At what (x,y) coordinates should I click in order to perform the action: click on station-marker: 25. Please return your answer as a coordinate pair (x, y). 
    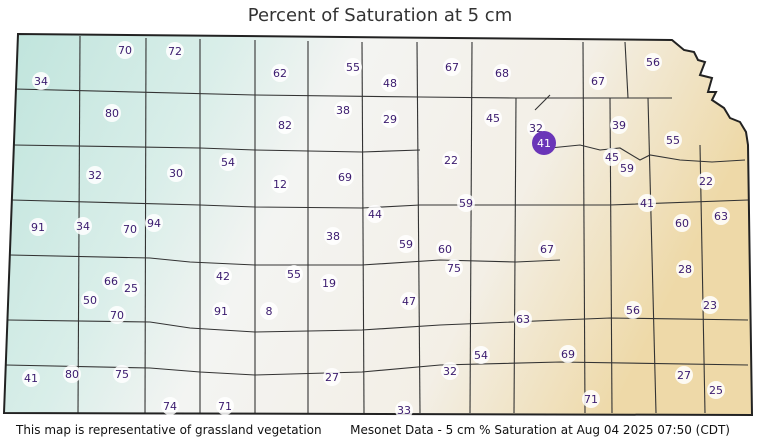
    Looking at the image, I should click on (131, 288).